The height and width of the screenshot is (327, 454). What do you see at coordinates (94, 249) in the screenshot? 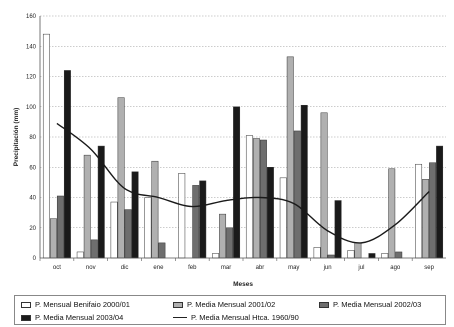
I see `bar-s2-nov` at bounding box center [94, 249].